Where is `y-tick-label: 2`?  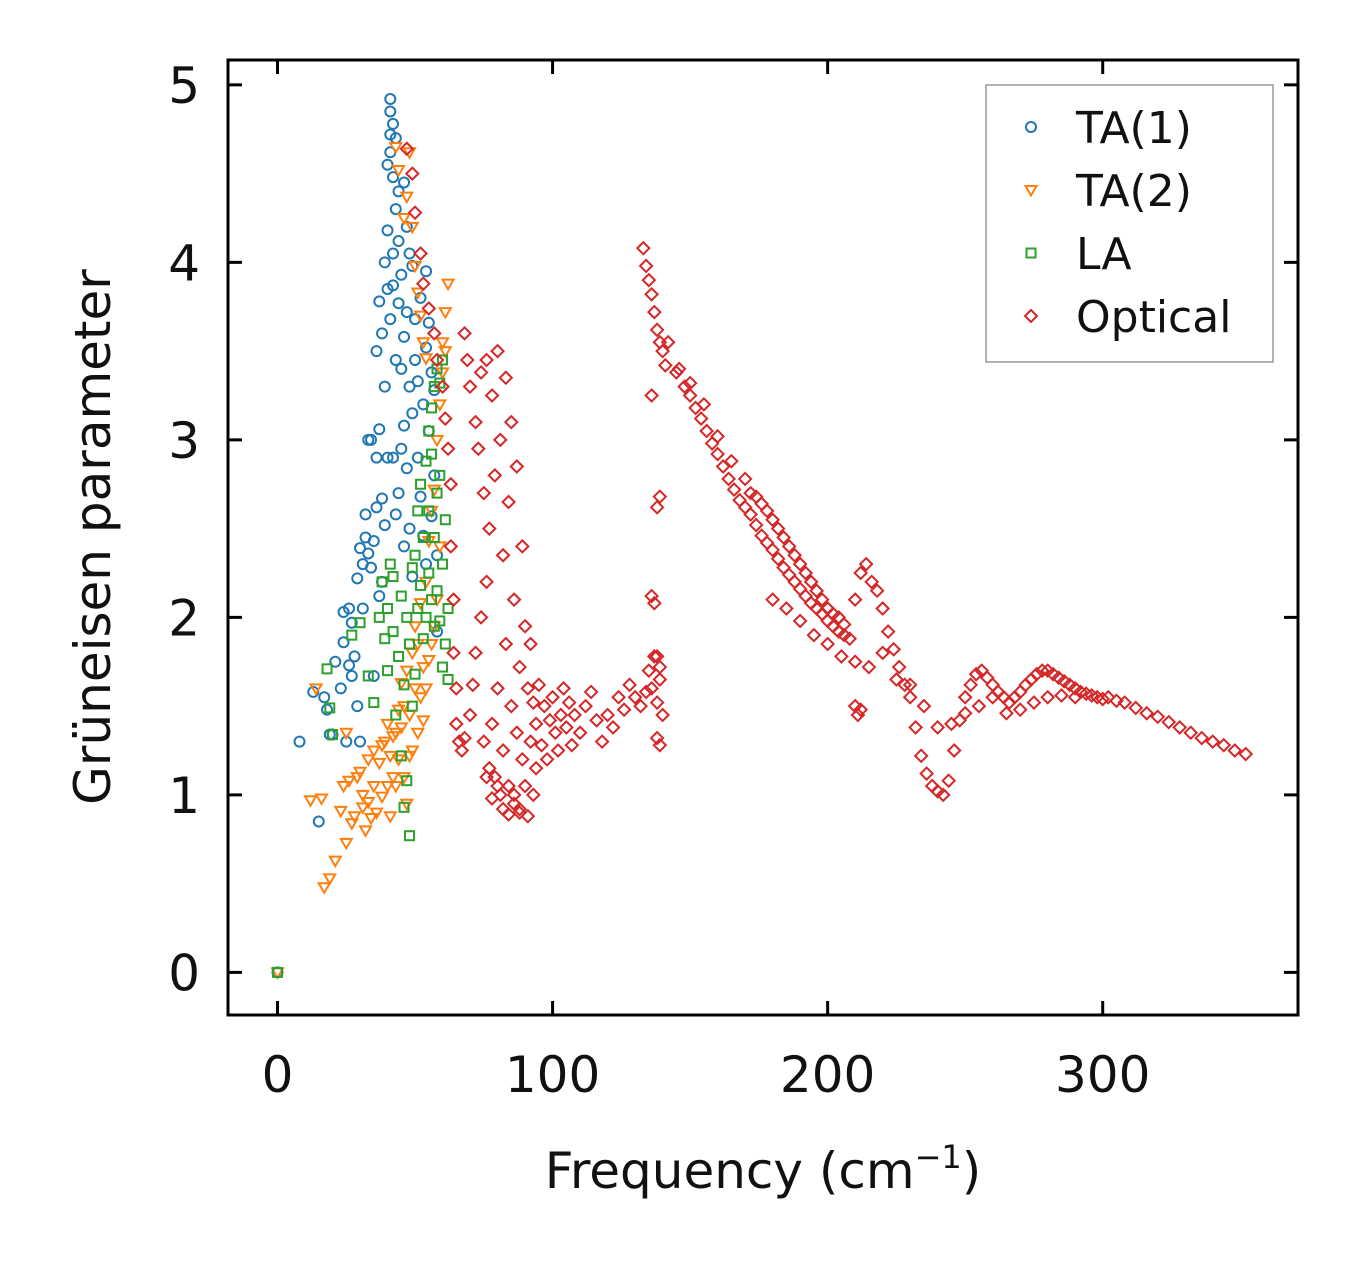 y-tick-label: 2 is located at coordinates (184, 618).